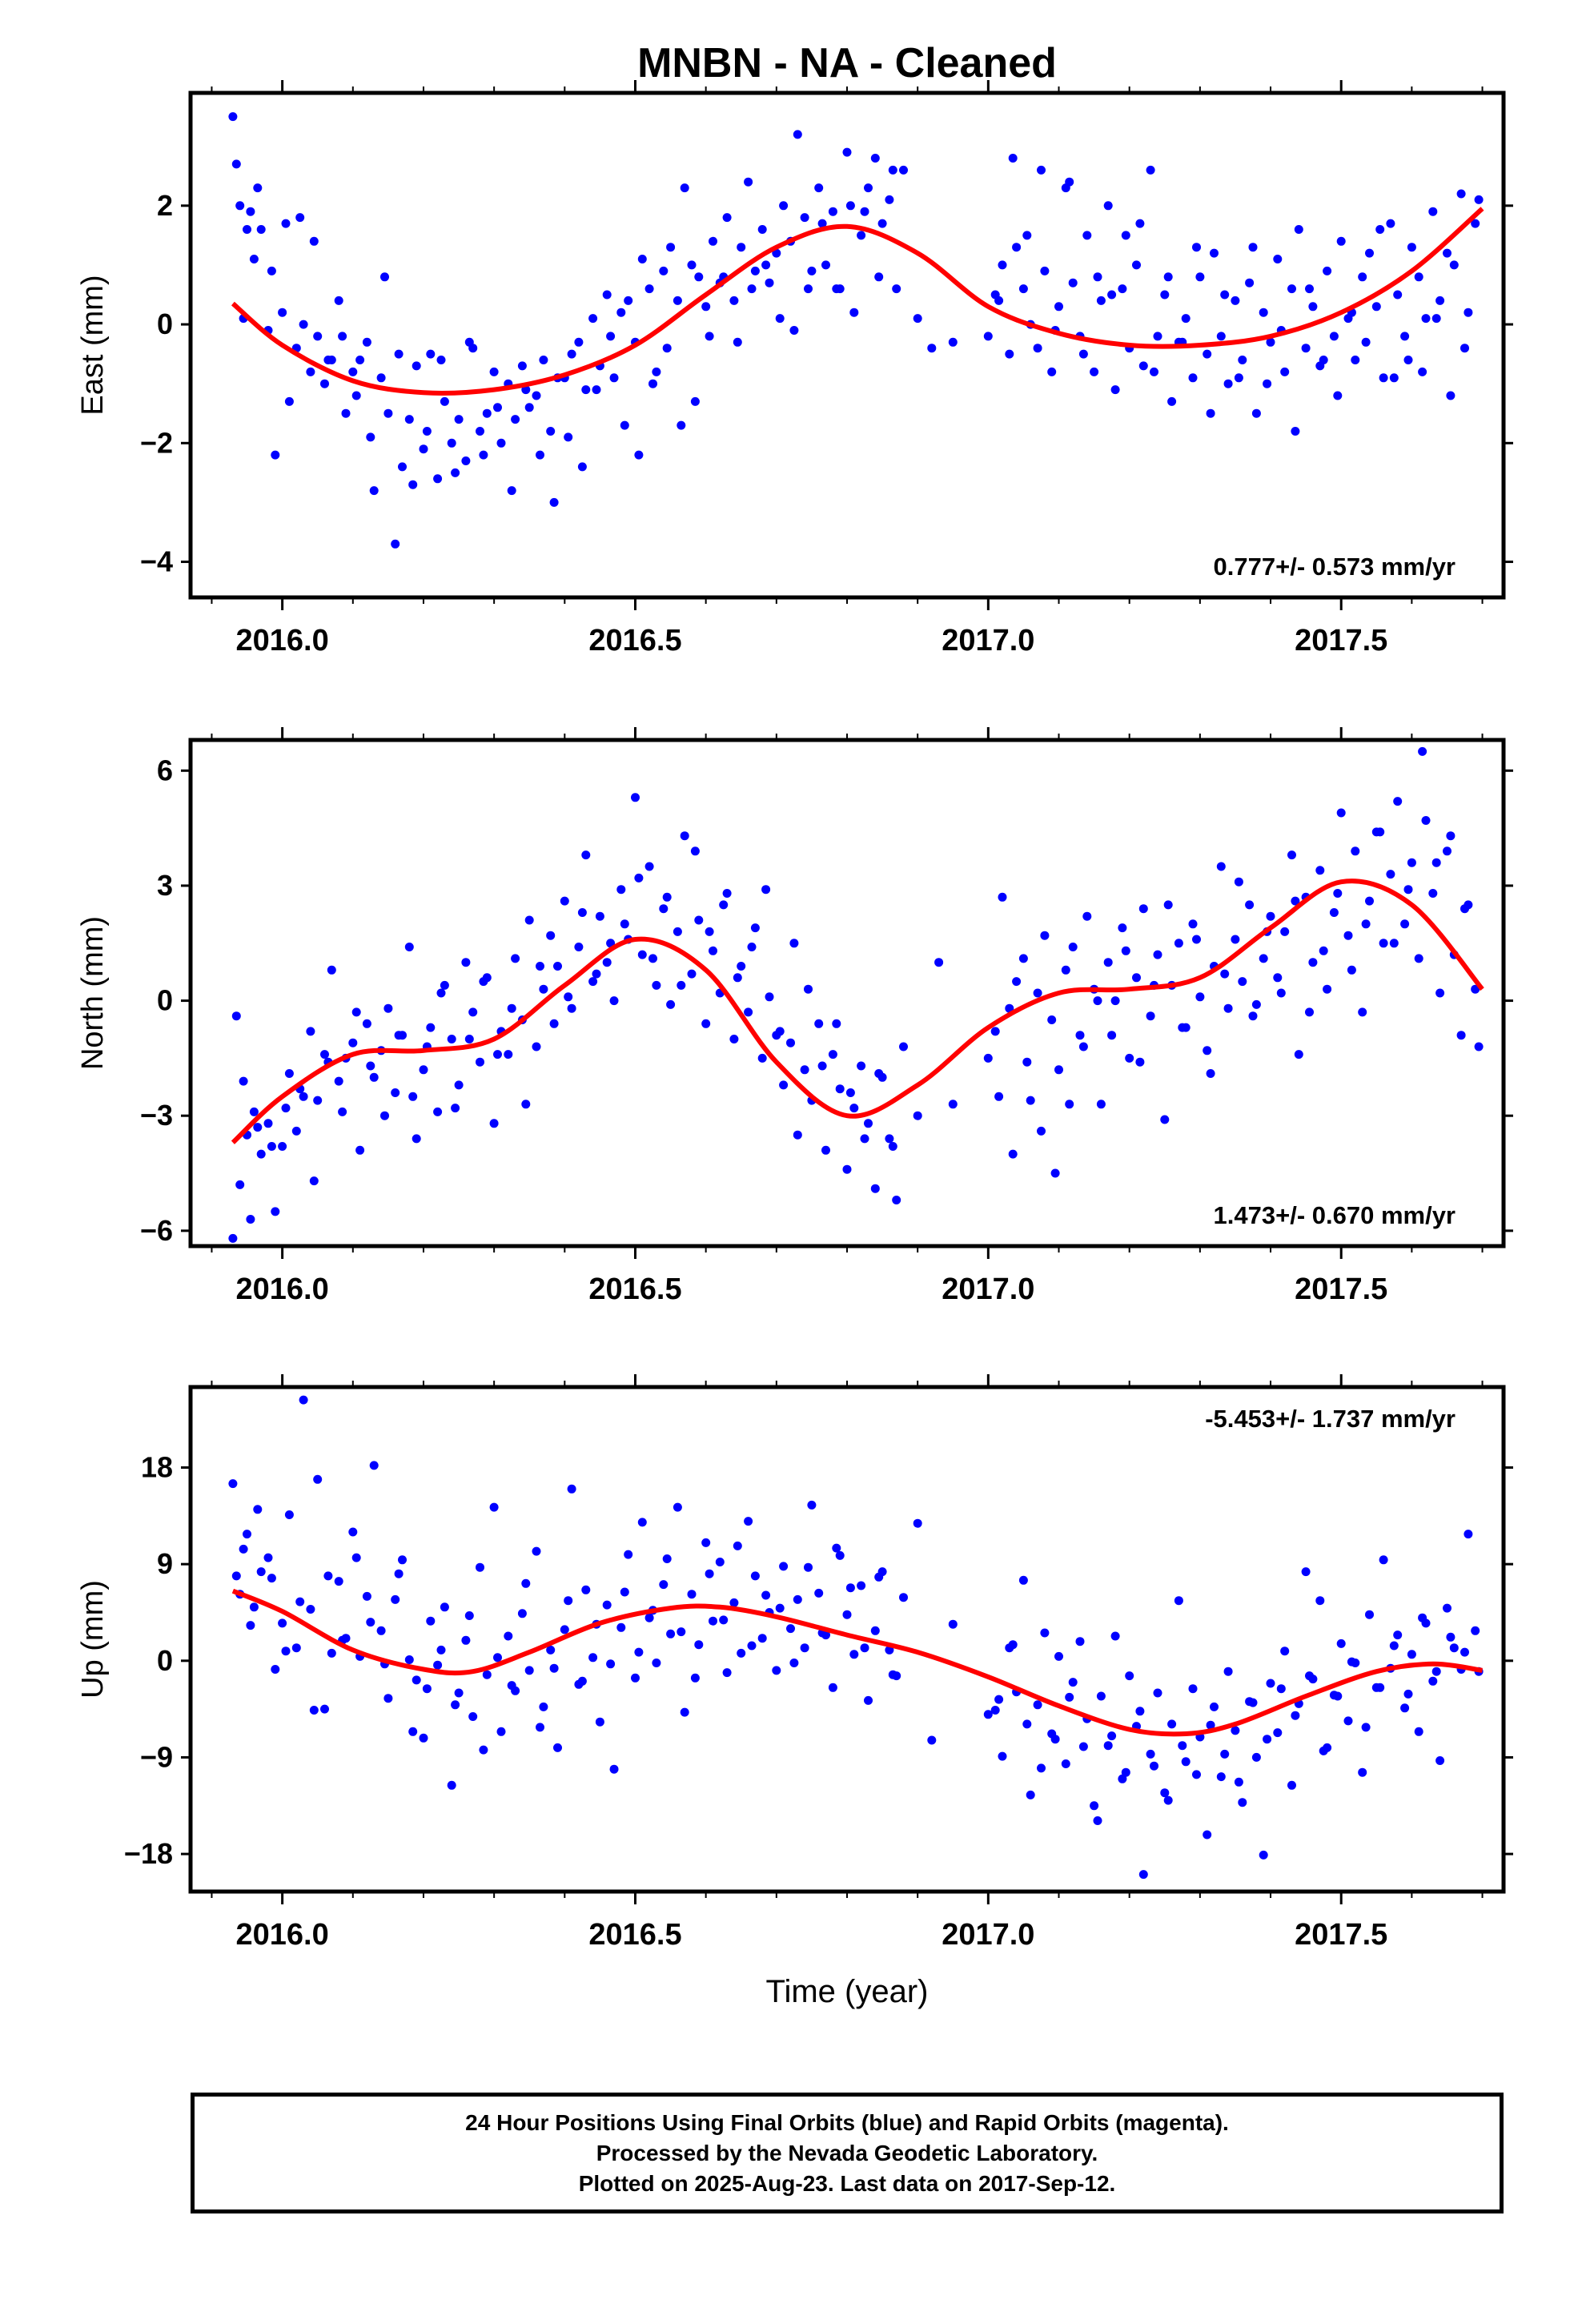 The height and width of the screenshot is (2324, 1582). Describe the element at coordinates (1335, 1215) in the screenshot. I see `north-rate-label: 1.473+/- 0.670 mm/yr` at that location.